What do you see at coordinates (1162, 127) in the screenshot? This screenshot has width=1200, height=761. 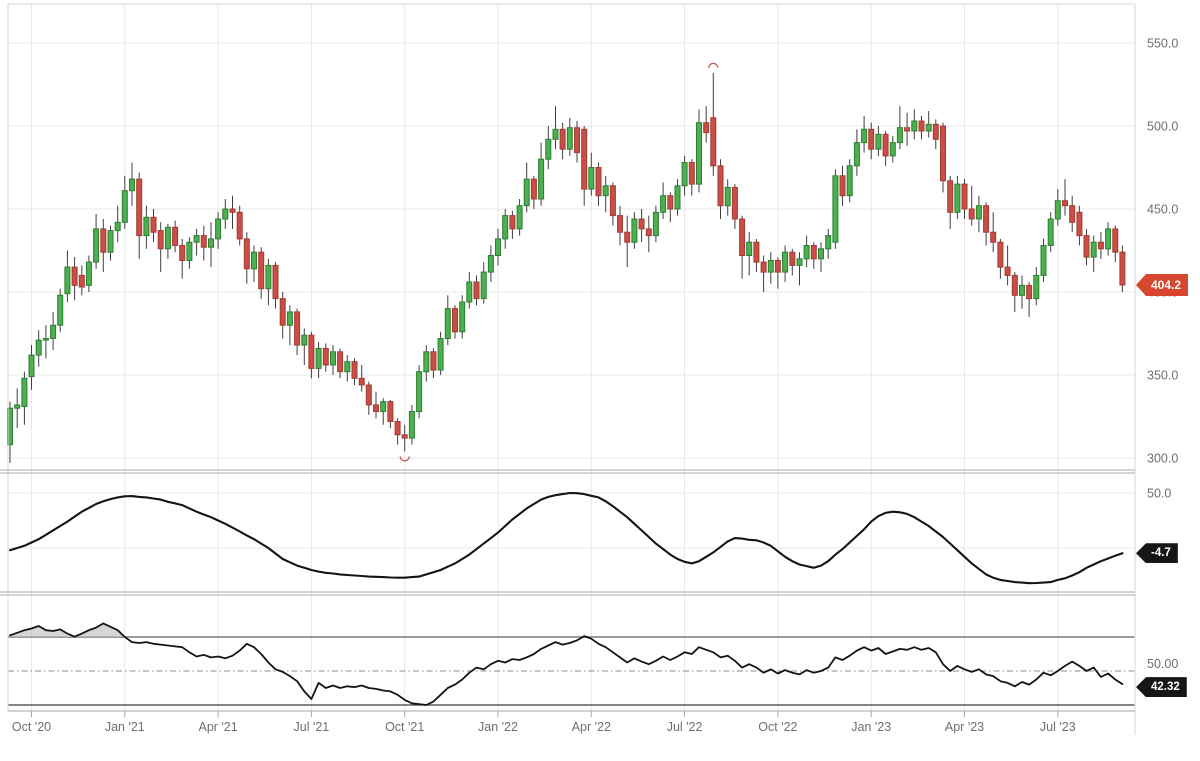 I see `price-axis-label: 500.0` at bounding box center [1162, 127].